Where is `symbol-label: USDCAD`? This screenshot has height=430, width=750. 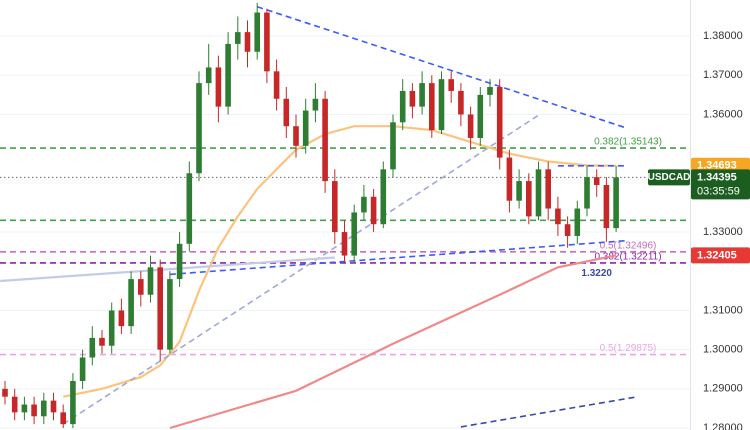
symbol-label: USDCAD is located at coordinates (669, 177).